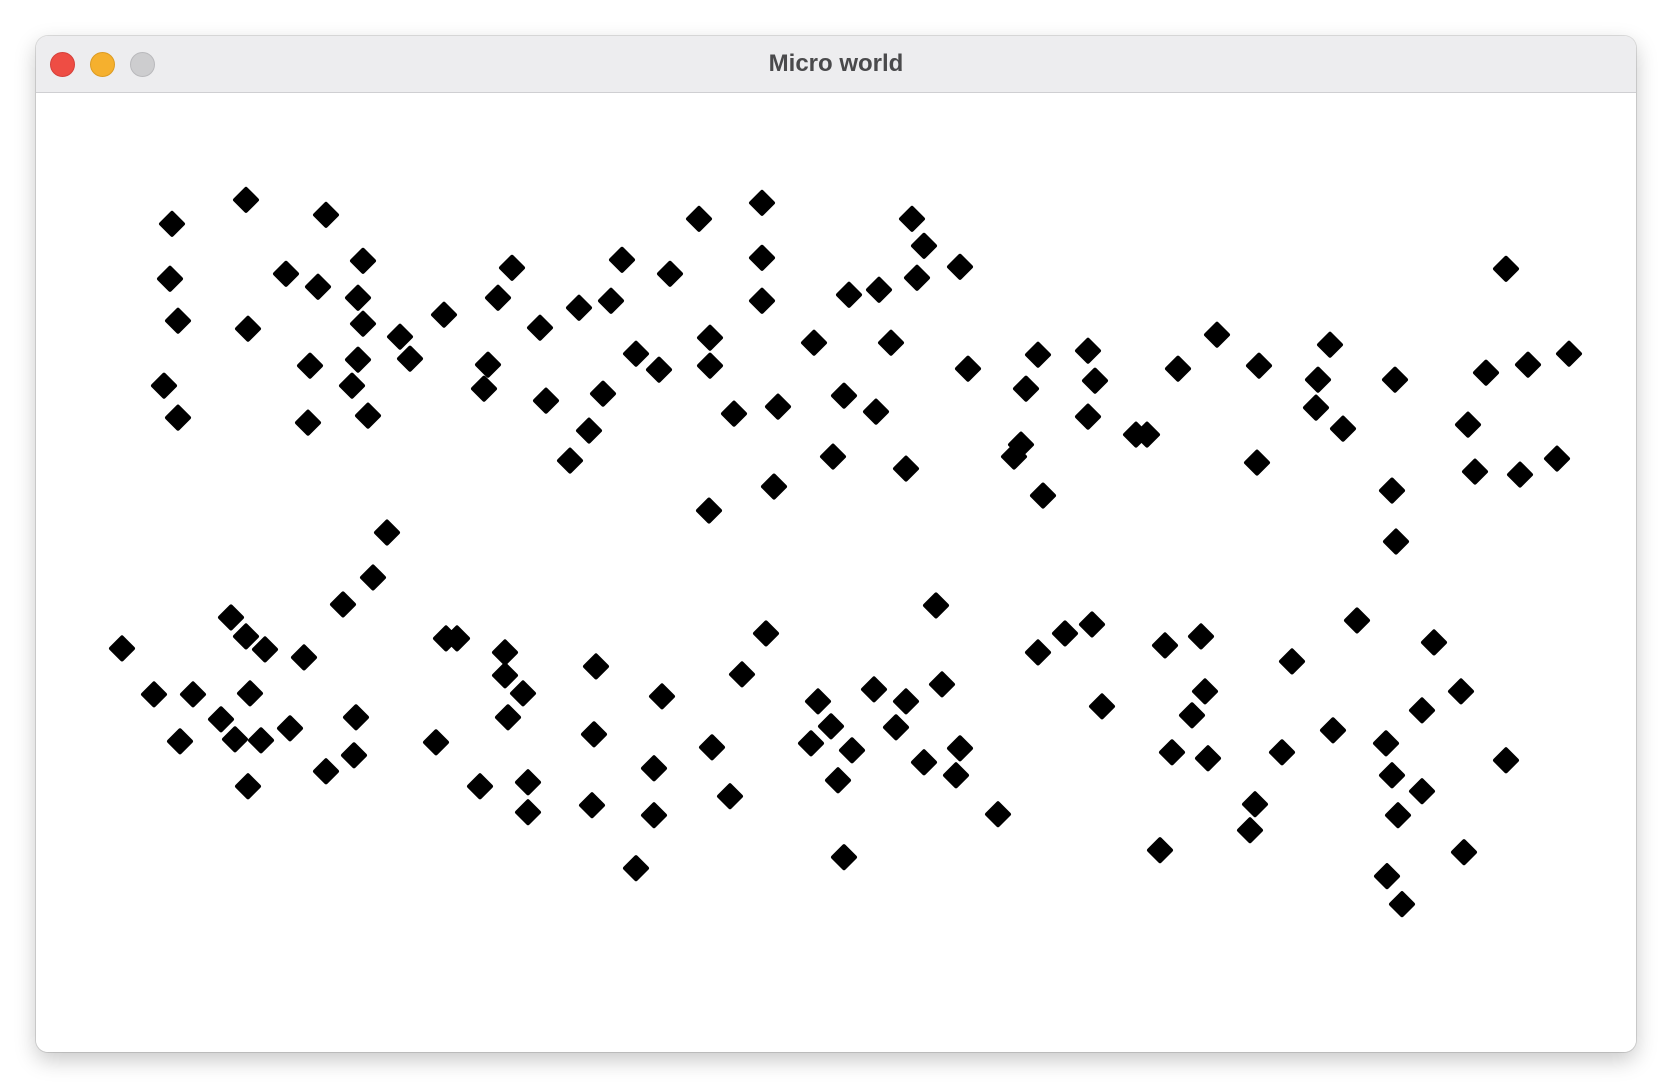  I want to click on close-button, so click(62, 64).